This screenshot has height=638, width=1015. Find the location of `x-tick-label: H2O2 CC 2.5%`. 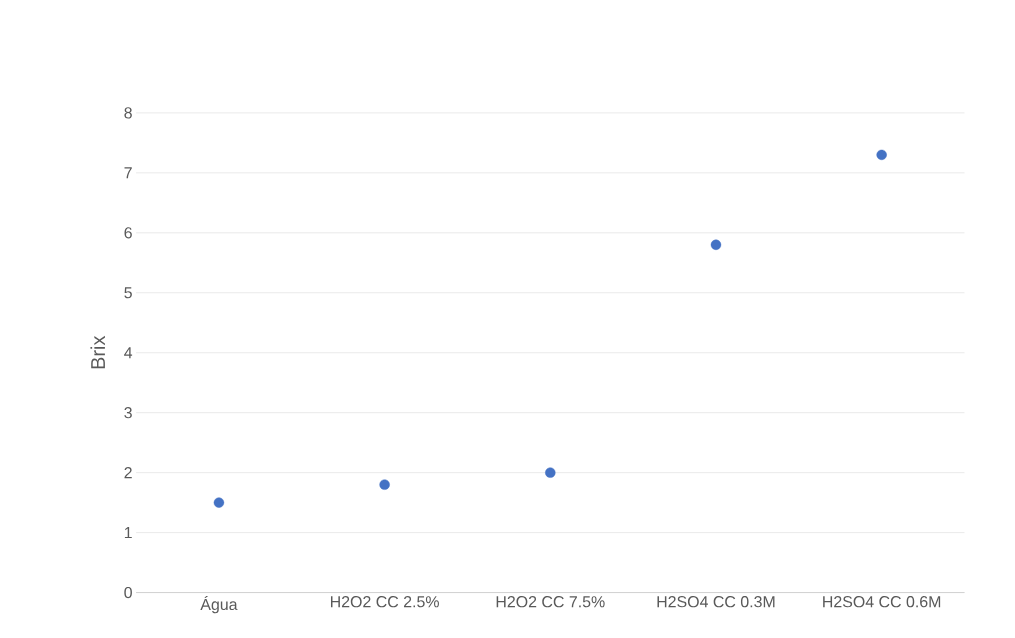

x-tick-label: H2O2 CC 2.5% is located at coordinates (384, 602).